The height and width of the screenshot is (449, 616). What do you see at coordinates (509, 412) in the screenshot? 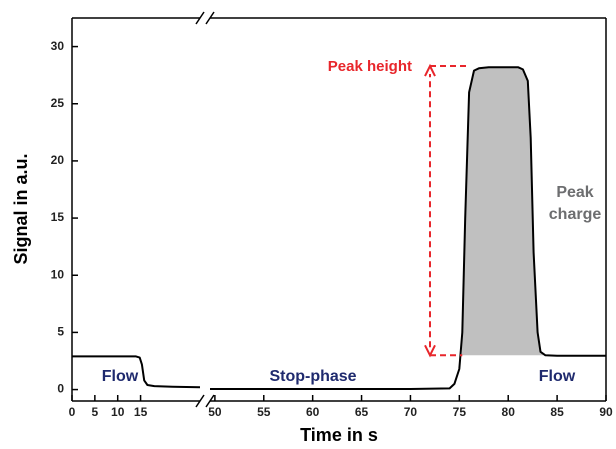
I see `x-tick-label: 80` at bounding box center [509, 412].